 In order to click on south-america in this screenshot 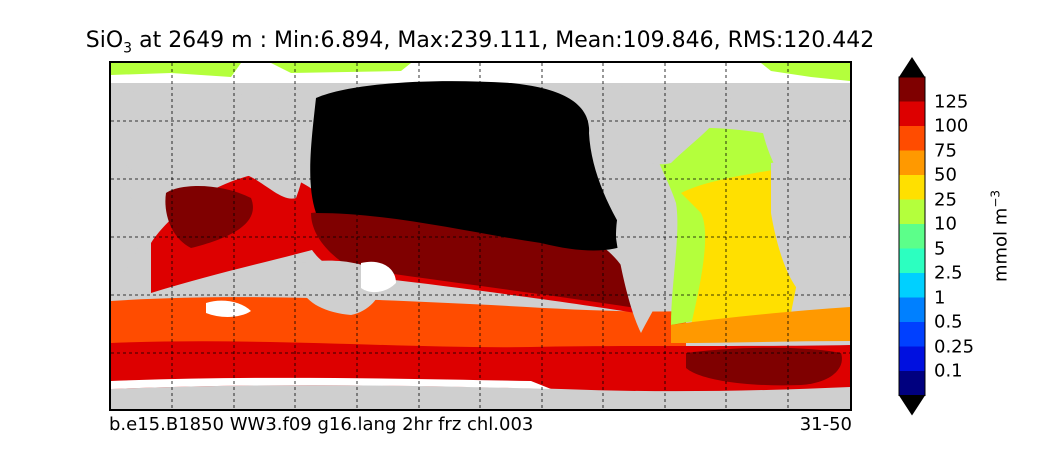, I will do `click(646, 263)`.